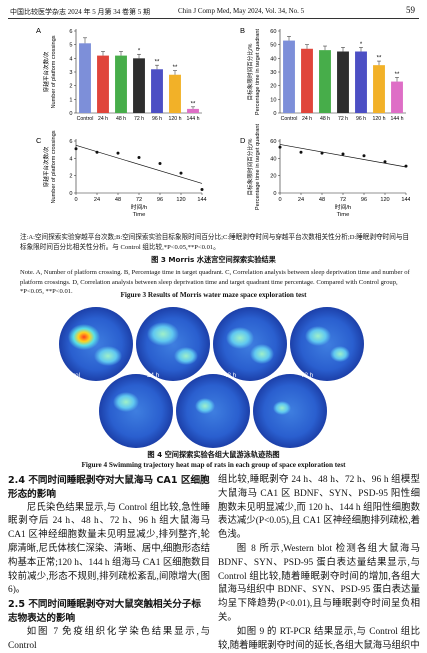 This screenshot has width=427, height=653. What do you see at coordinates (213, 259) in the screenshot?
I see `figure-title-cn: 图 3 Morris 水迷宫空间探索实验结果` at bounding box center [213, 259].